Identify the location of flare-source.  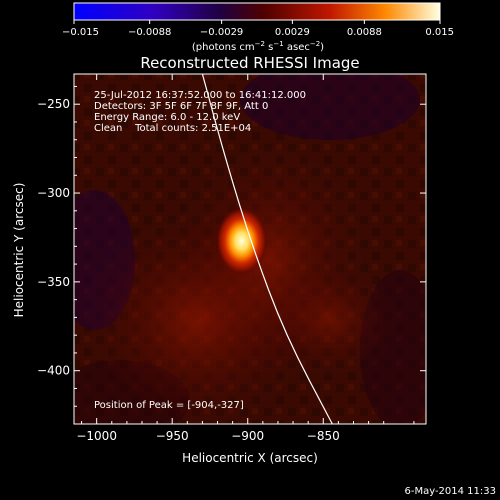
(241, 241).